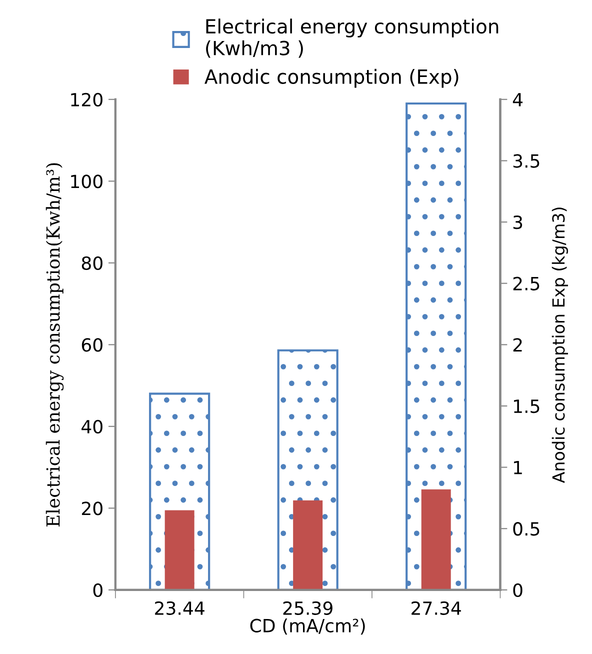 The width and height of the screenshot is (592, 654). What do you see at coordinates (179, 608) in the screenshot?
I see `x-tick-label: 23.44` at bounding box center [179, 608].